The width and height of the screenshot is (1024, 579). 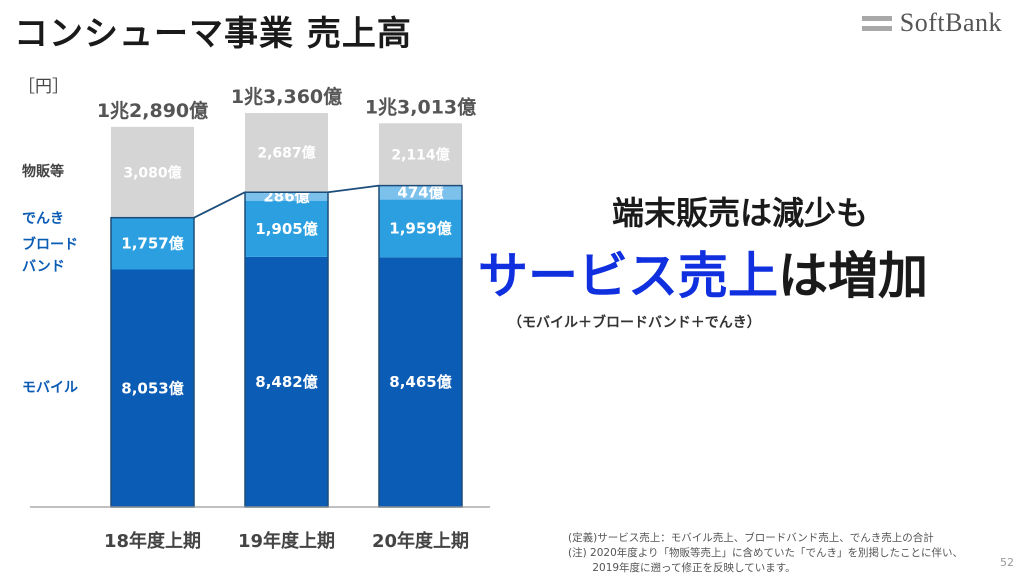 What do you see at coordinates (43, 87) in the screenshot?
I see `unit-label: ［円］` at bounding box center [43, 87].